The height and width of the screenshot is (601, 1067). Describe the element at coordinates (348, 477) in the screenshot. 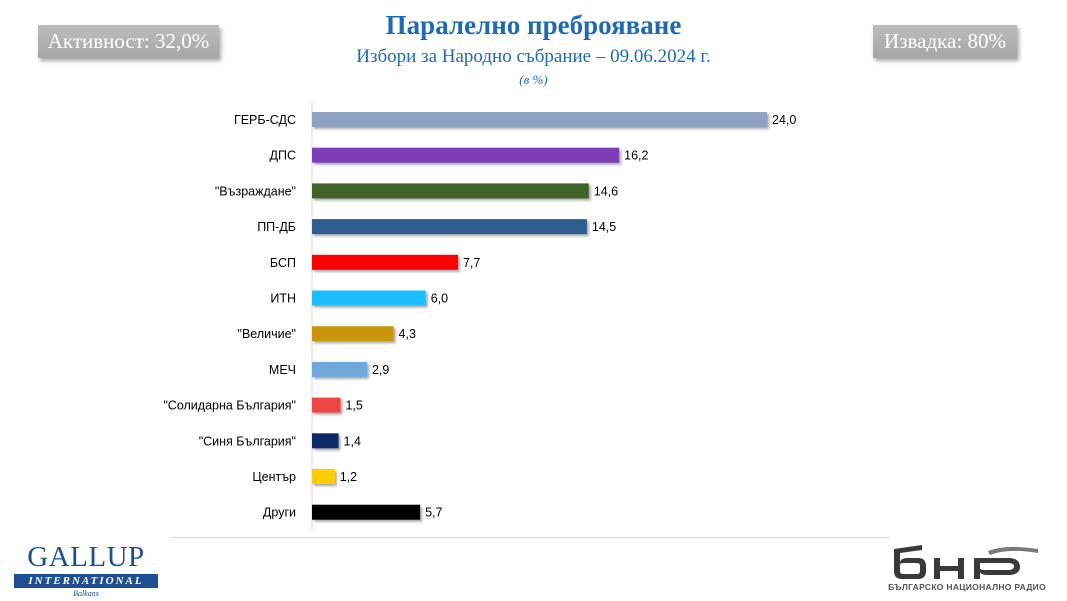

I see `value-label: 1,2` at that location.